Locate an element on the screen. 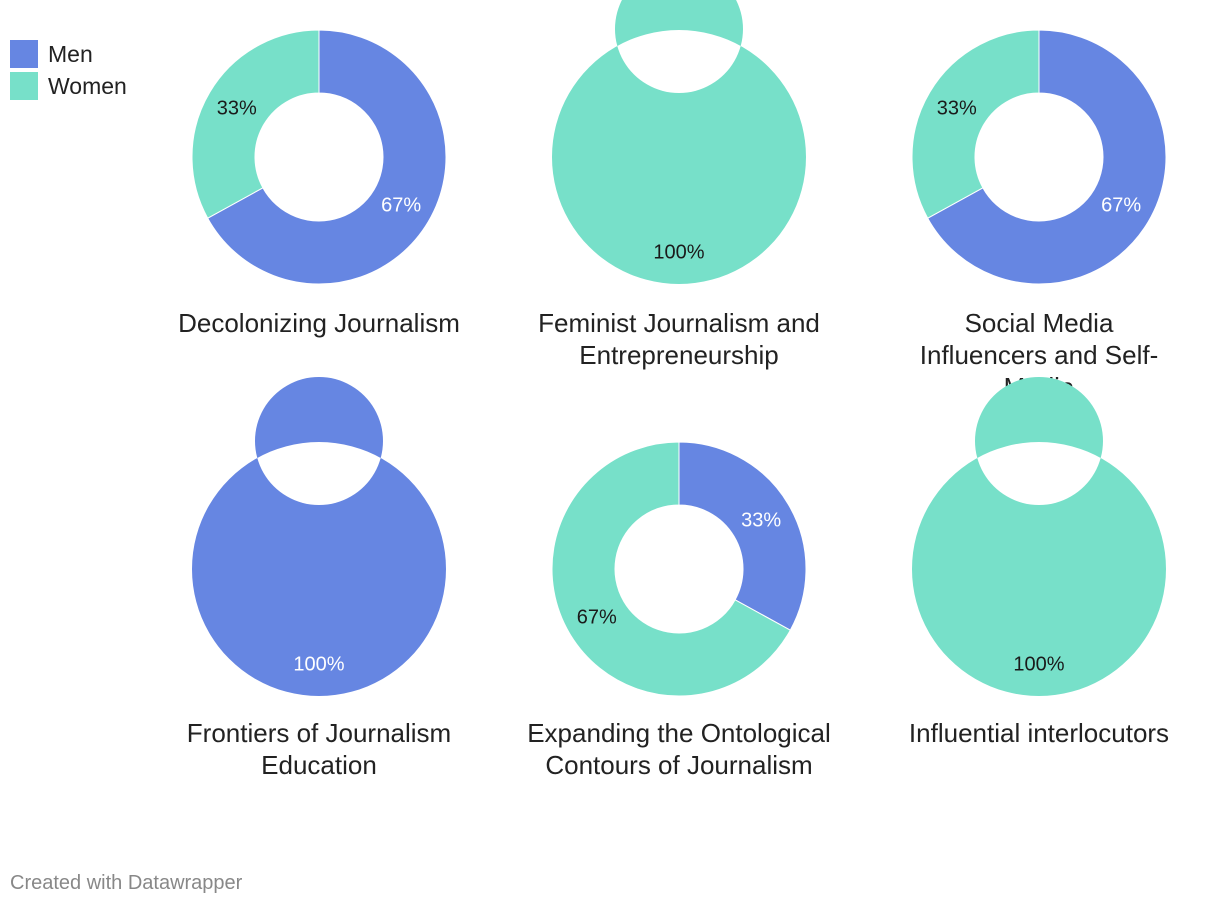 Image resolution: width=1220 pixels, height=908 pixels. legend-item-men: Men is located at coordinates (68, 54).